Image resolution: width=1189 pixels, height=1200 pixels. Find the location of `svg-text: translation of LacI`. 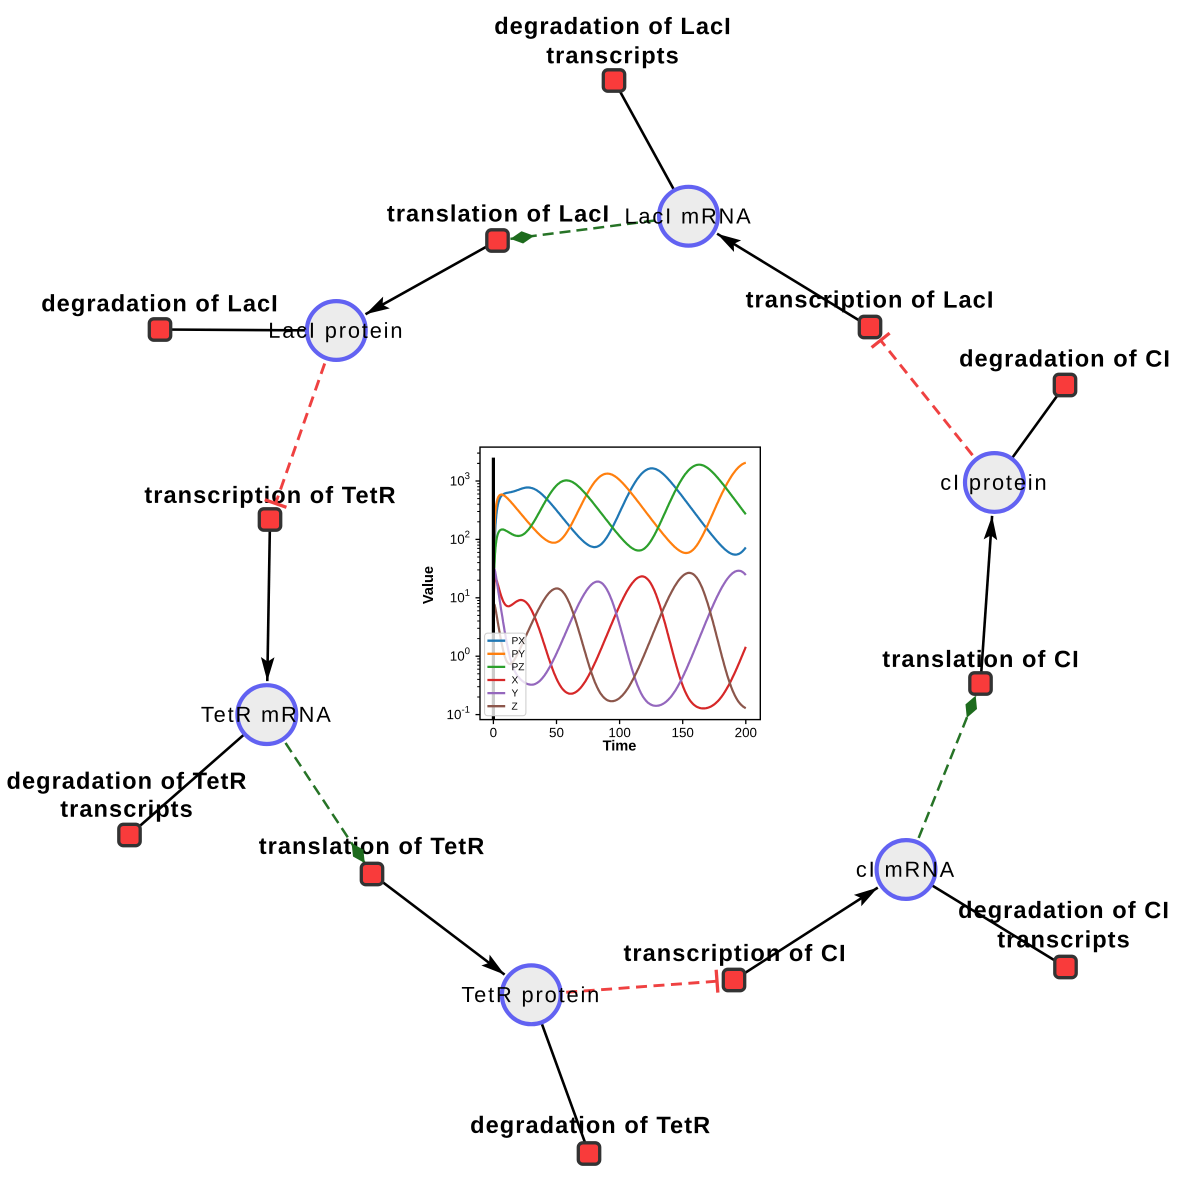

svg-text: translation of LacI is located at coordinates (498, 214).